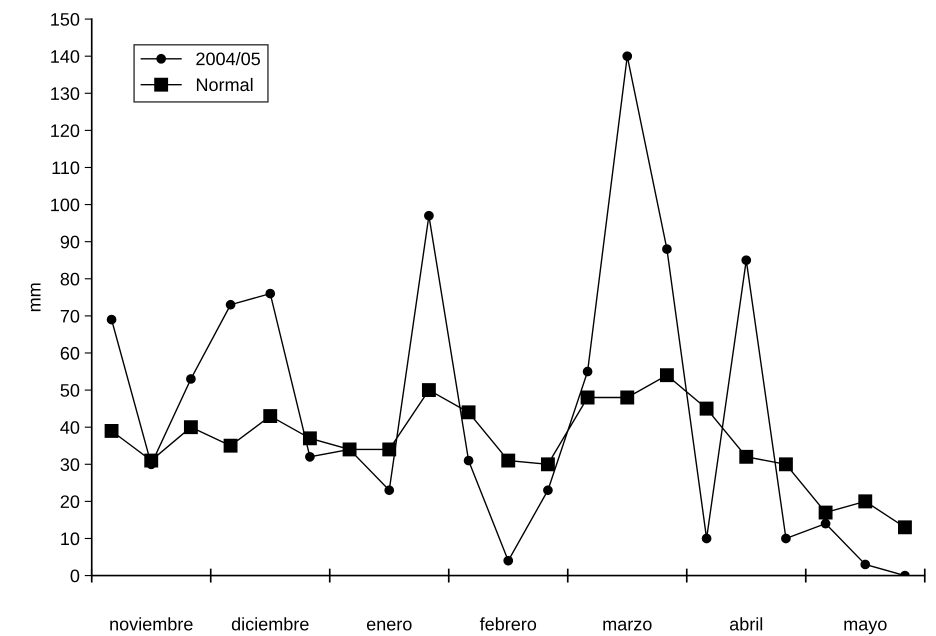  I want to click on y-tick-label: 100, so click(65, 205).